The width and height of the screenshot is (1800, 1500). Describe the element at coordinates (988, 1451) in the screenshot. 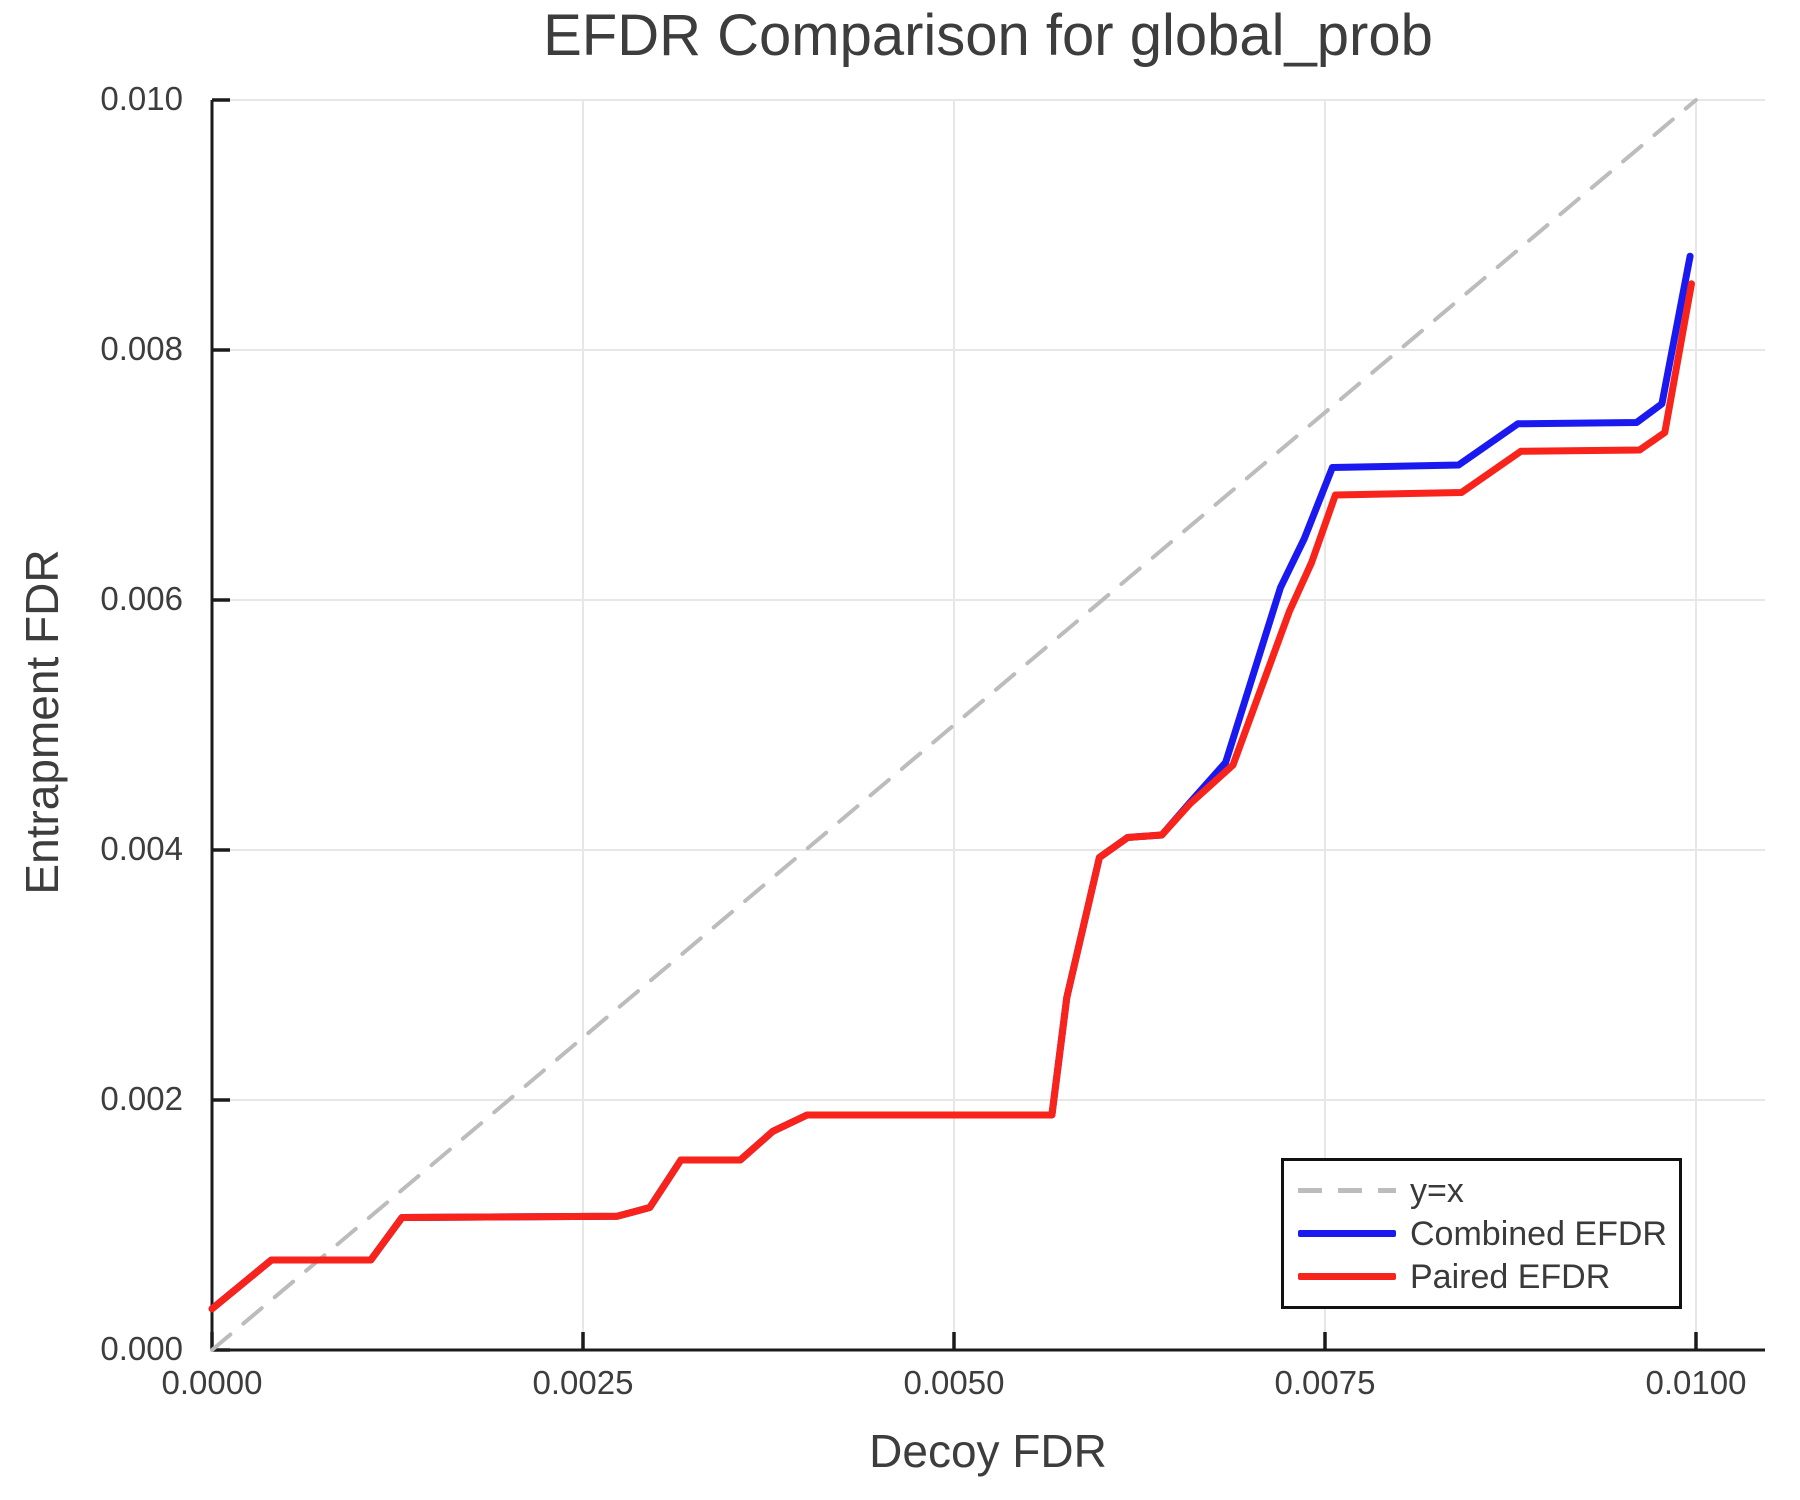

I see `x-axis-label: Decoy FDR` at that location.